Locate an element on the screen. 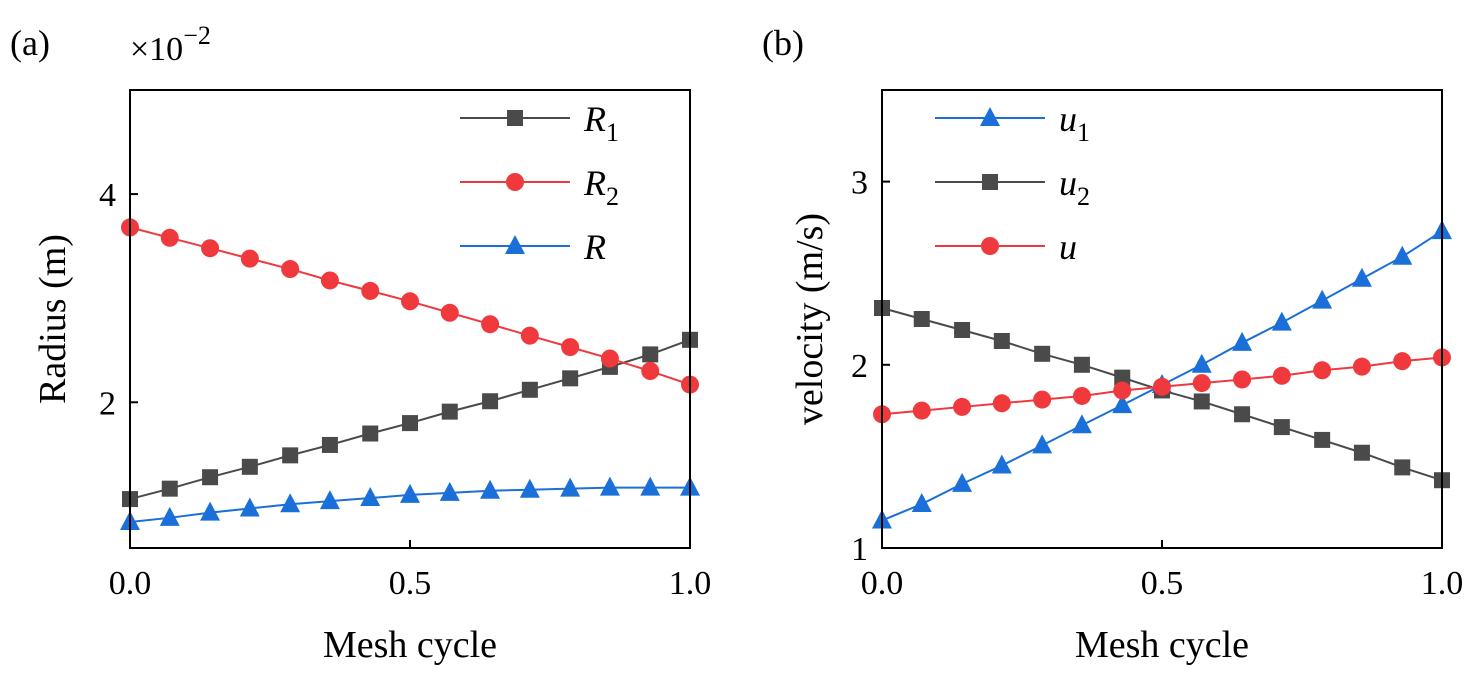  panel-b-y-axis-title: velocity (m/s) is located at coordinates (810, 319).